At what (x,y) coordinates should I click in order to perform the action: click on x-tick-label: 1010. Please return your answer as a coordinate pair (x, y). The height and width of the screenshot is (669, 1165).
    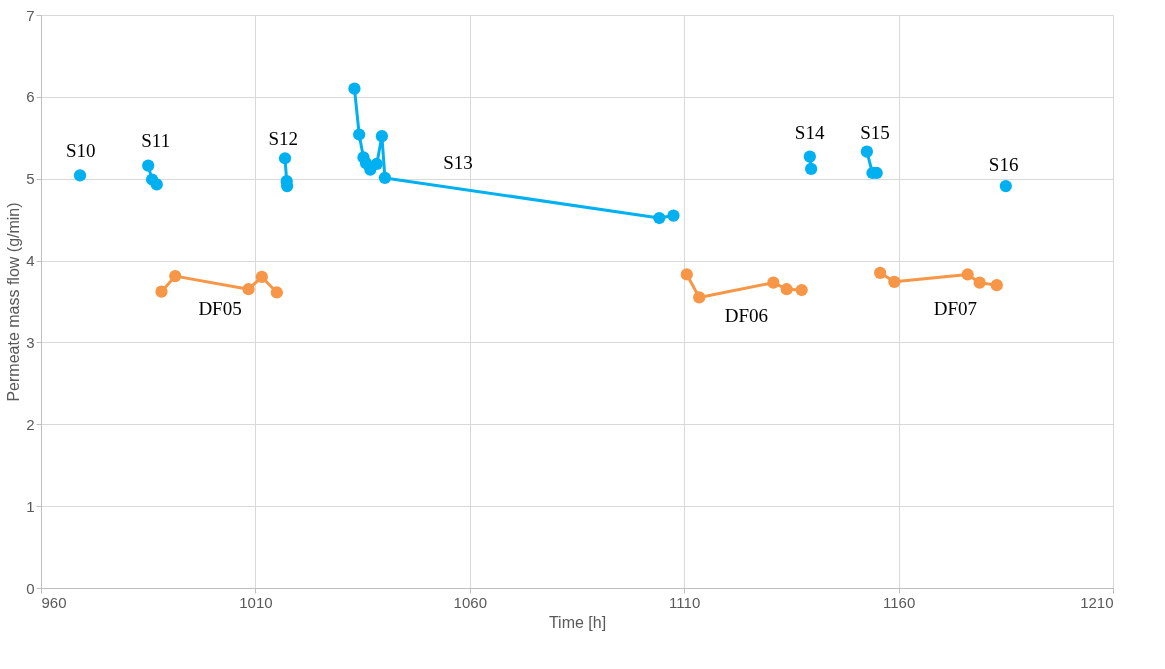
    Looking at the image, I should click on (256, 602).